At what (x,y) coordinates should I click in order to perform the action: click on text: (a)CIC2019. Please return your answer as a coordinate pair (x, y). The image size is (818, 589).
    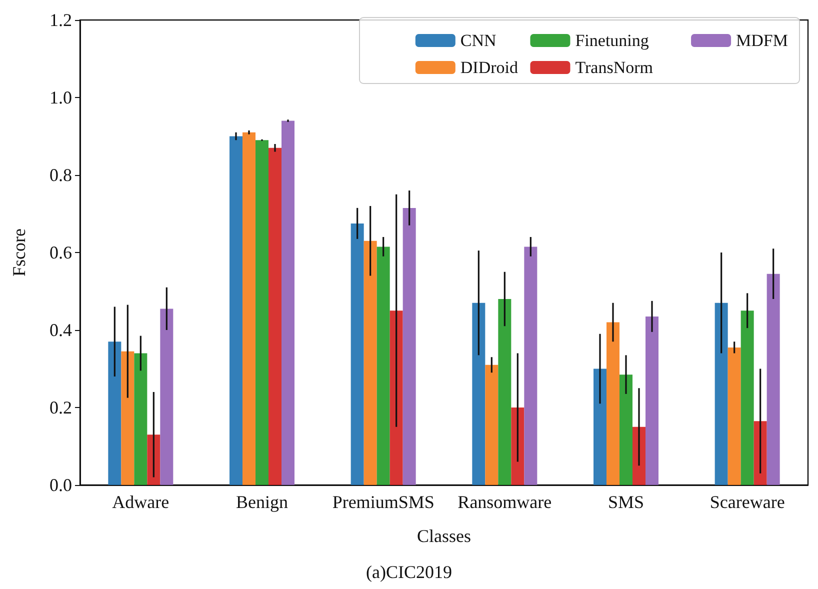
    Looking at the image, I should click on (409, 572).